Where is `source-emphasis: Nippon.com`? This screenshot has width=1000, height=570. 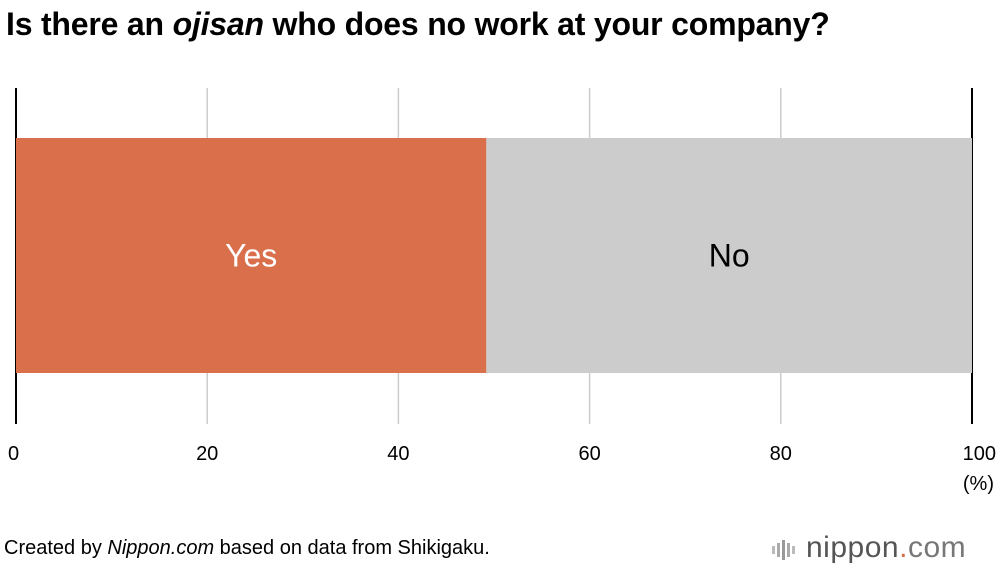 source-emphasis: Nippon.com is located at coordinates (161, 548).